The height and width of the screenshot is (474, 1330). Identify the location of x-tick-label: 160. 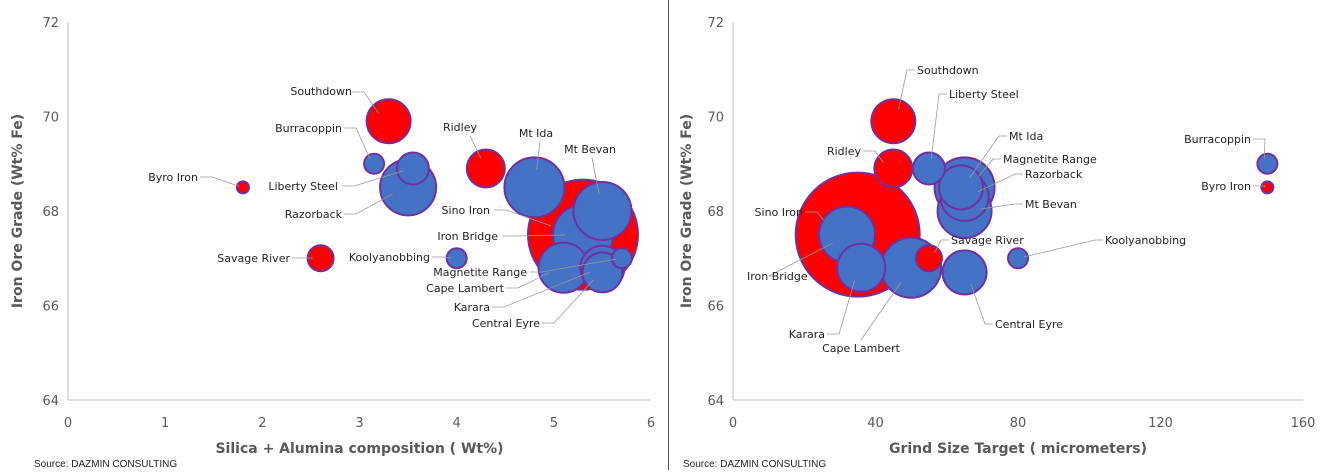
(1303, 423).